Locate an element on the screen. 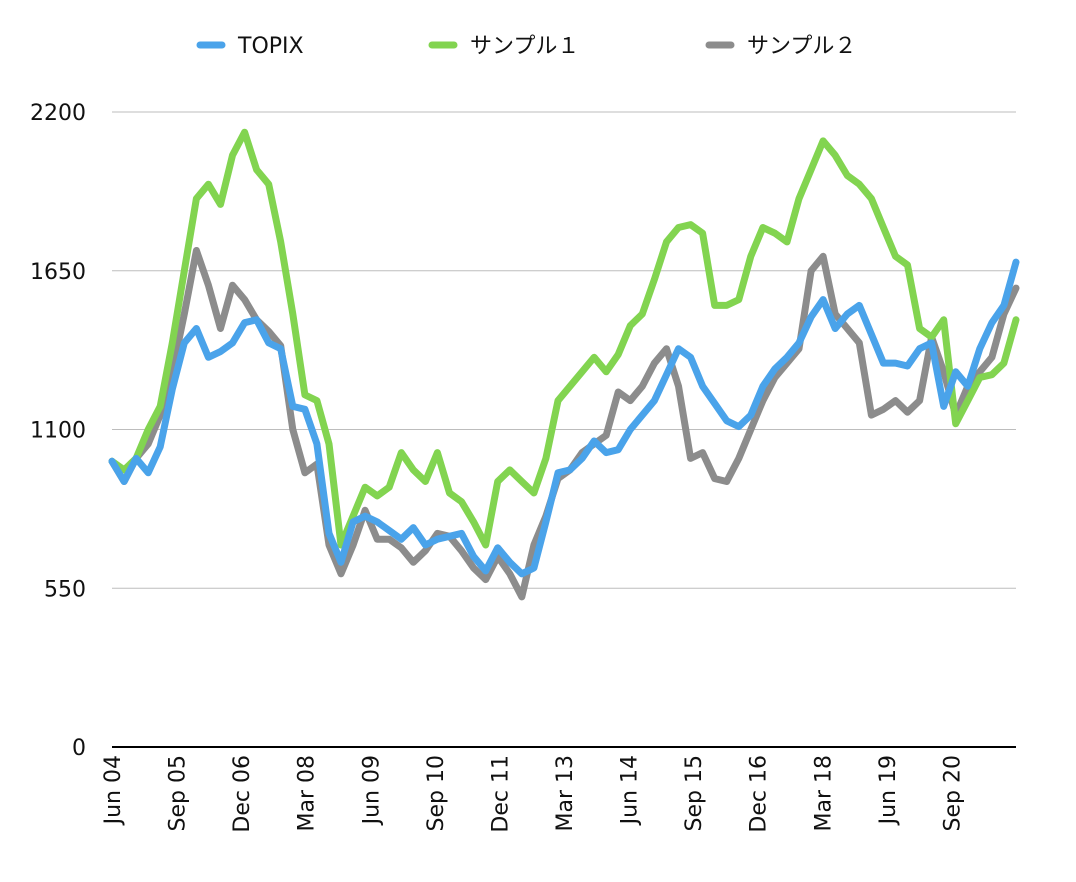 The image size is (1076, 882). x-tick-label: Jun 09 is located at coordinates (371, 790).